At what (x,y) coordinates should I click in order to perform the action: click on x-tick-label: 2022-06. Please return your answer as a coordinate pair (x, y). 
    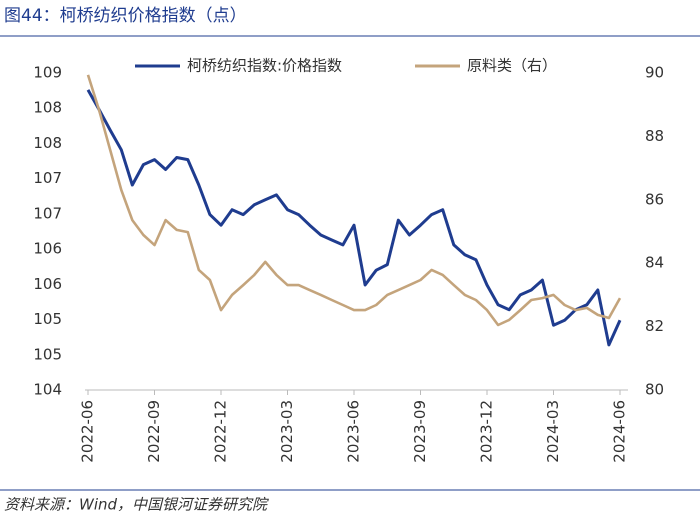
    Looking at the image, I should click on (88, 431).